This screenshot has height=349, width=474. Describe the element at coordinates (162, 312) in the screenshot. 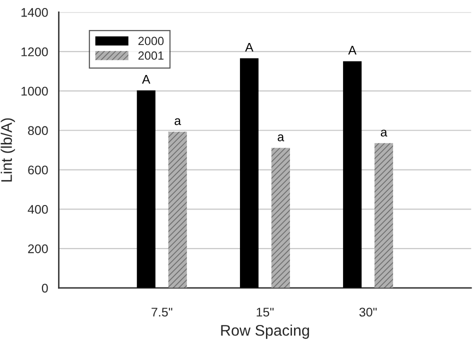

I see `x-tick-label: 7.5"` at that location.